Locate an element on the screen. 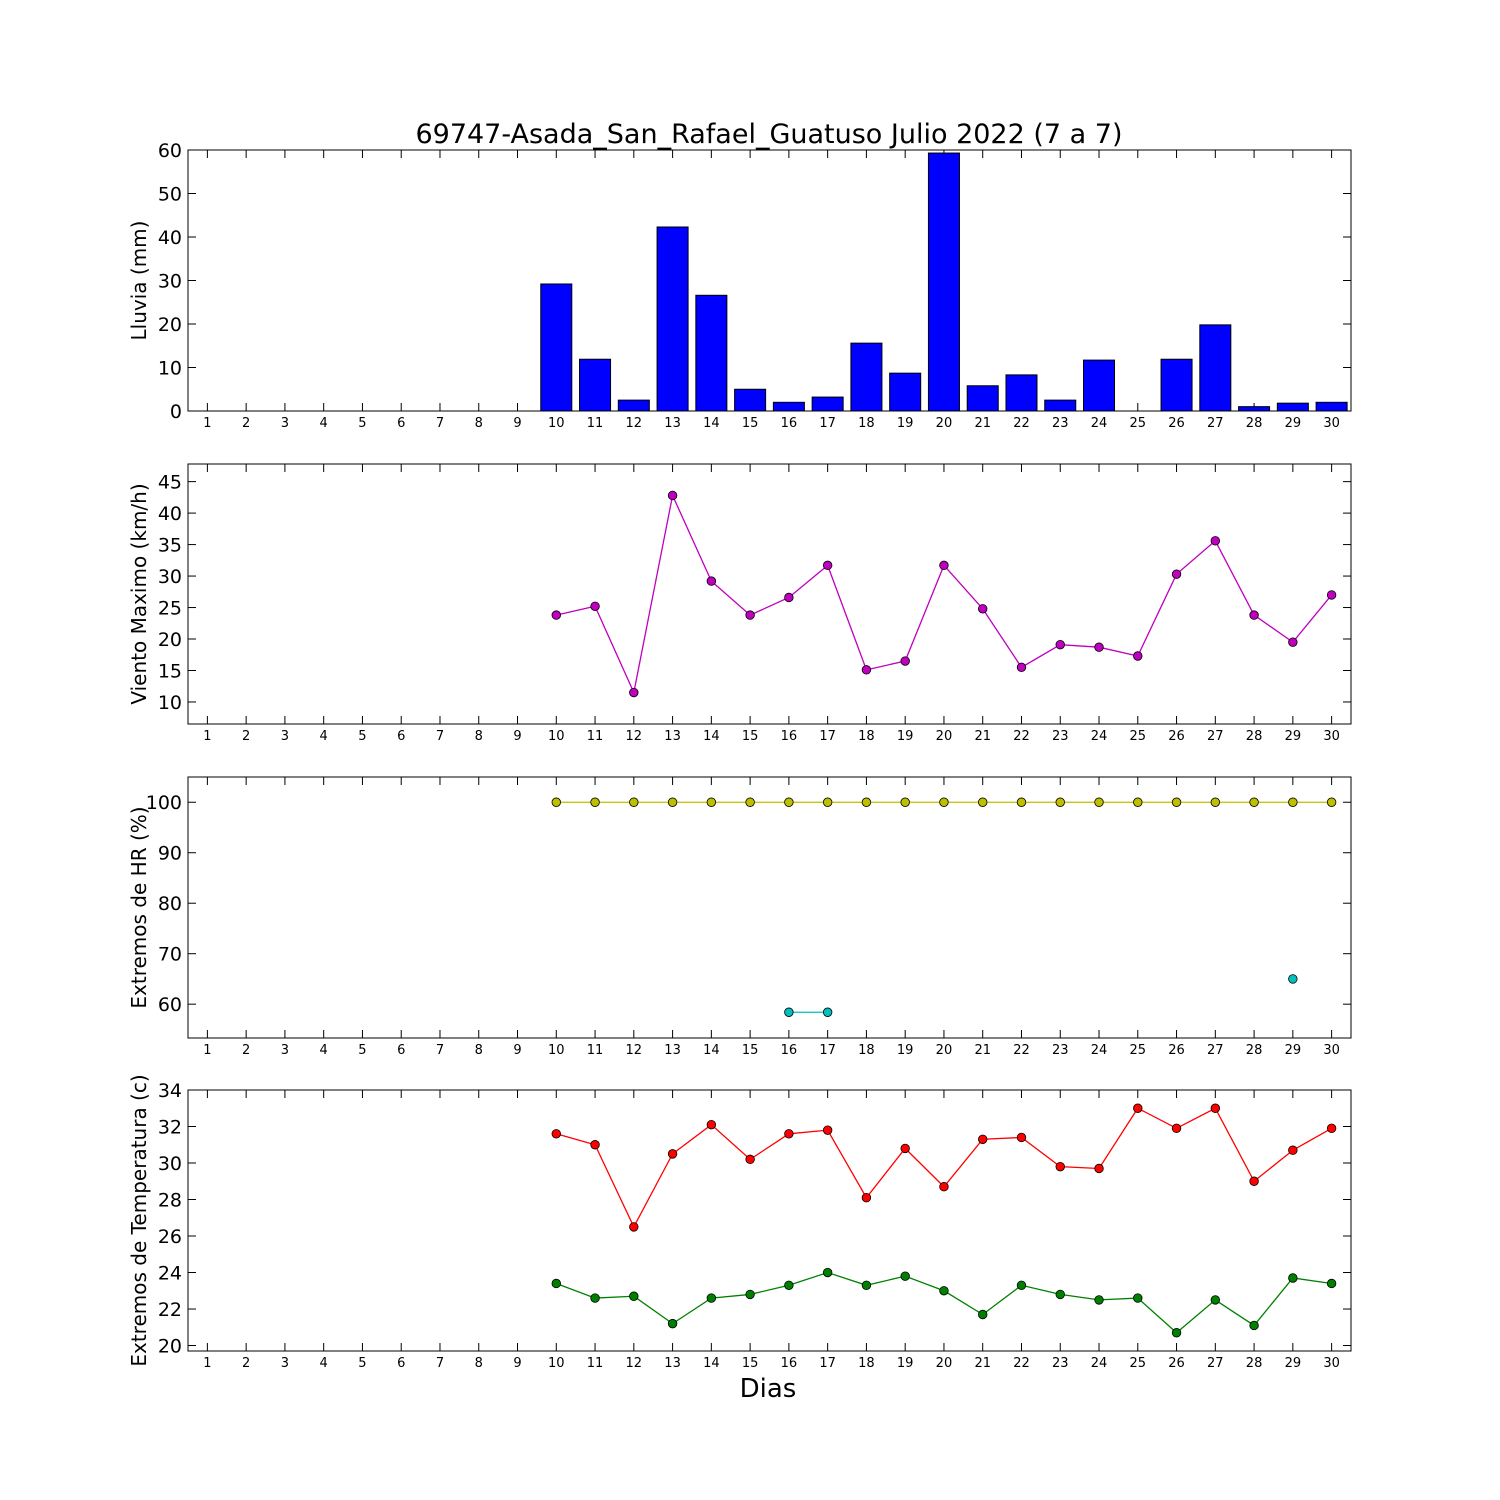  x-tick-label: 9 is located at coordinates (517, 423).